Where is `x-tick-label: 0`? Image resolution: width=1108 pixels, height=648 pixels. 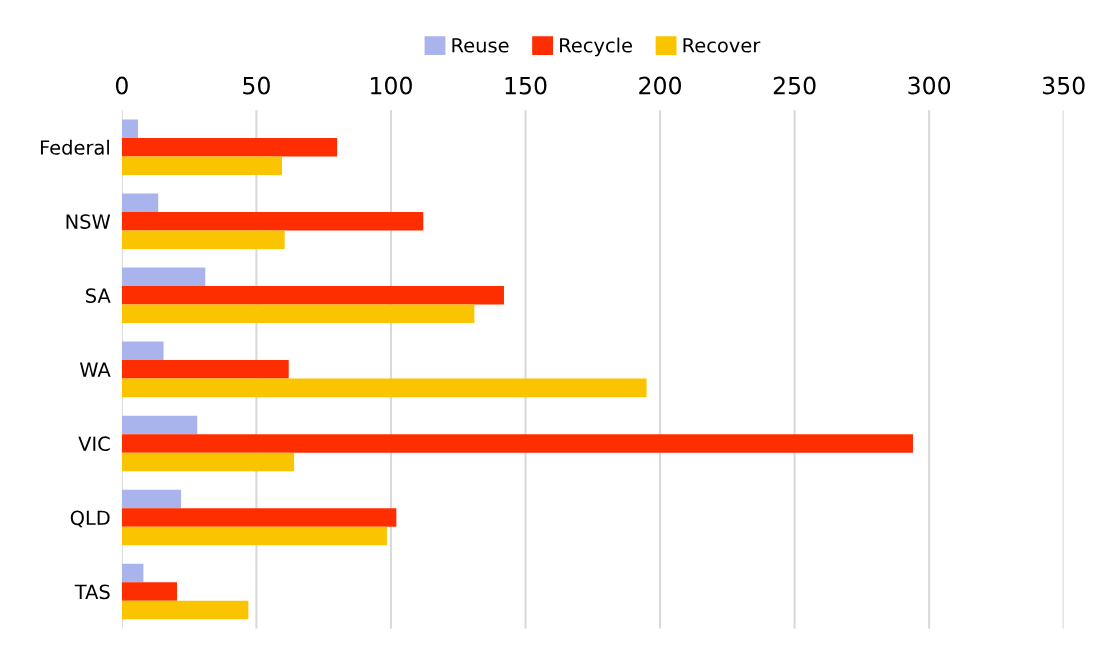
x-tick-label: 0 is located at coordinates (121, 85).